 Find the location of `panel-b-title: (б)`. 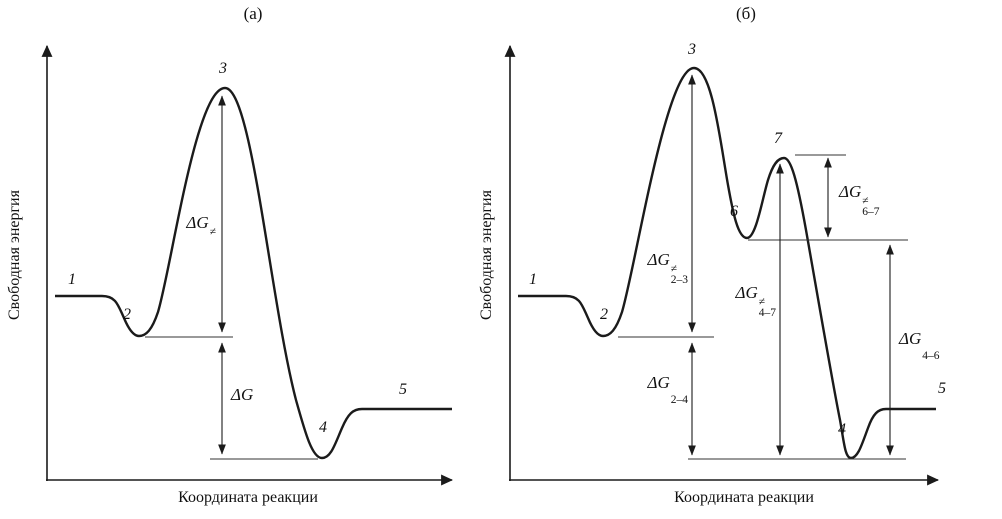

panel-b-title: (б) is located at coordinates (746, 13).